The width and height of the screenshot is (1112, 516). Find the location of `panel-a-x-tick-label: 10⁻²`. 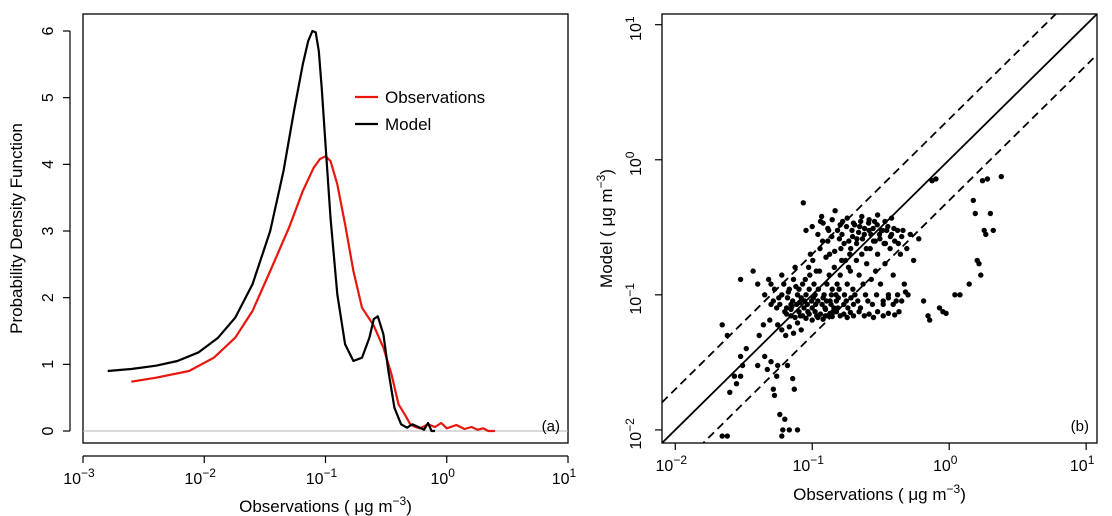

panel-a-x-tick-label: 10⁻² is located at coordinates (201, 477).